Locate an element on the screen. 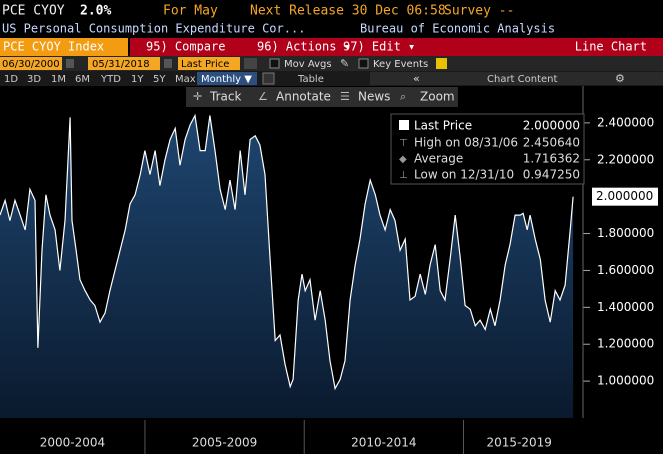 This screenshot has width=663, height=454. chart-content-bar is located at coordinates (516, 78).